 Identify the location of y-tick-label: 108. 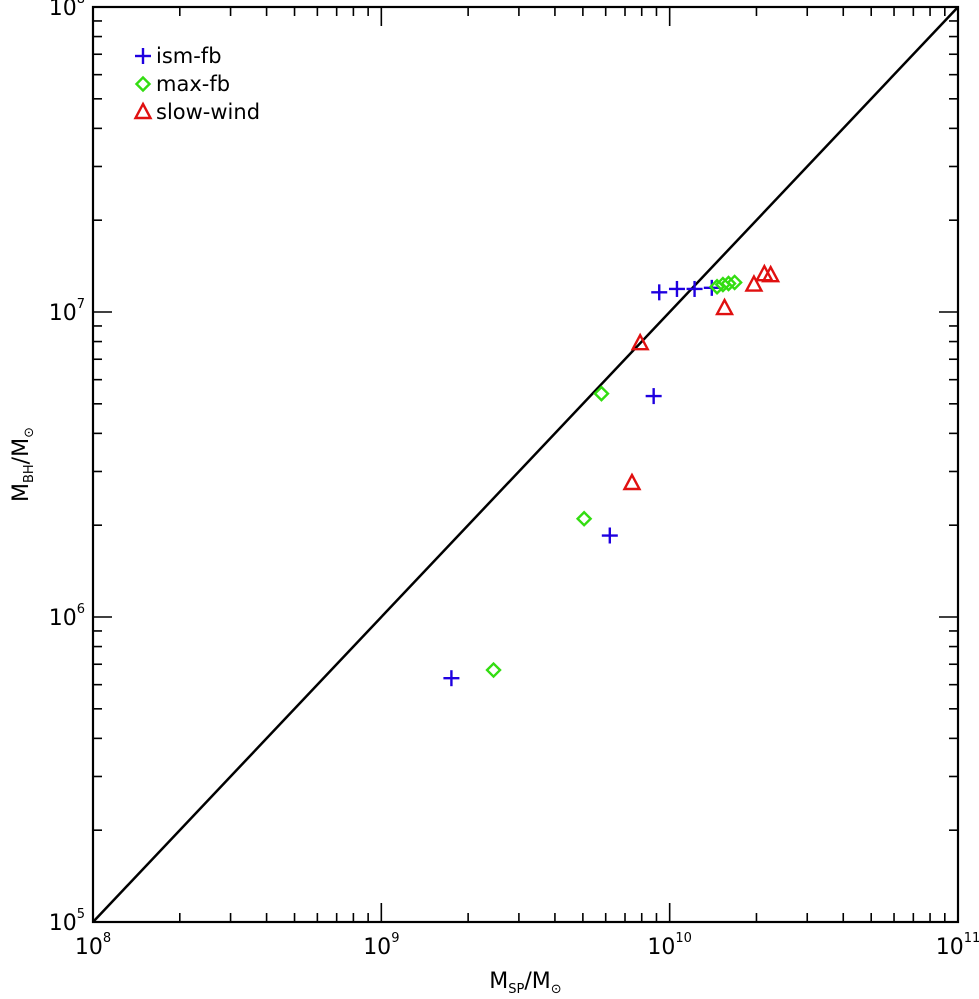
(67, 10).